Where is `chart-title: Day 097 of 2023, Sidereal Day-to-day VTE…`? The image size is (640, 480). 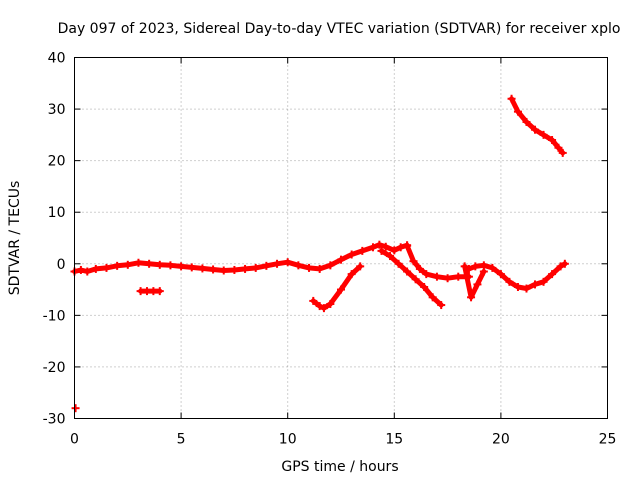 chart-title: Day 097 of 2023, Sidereal Day-to-day VTE… is located at coordinates (339, 29).